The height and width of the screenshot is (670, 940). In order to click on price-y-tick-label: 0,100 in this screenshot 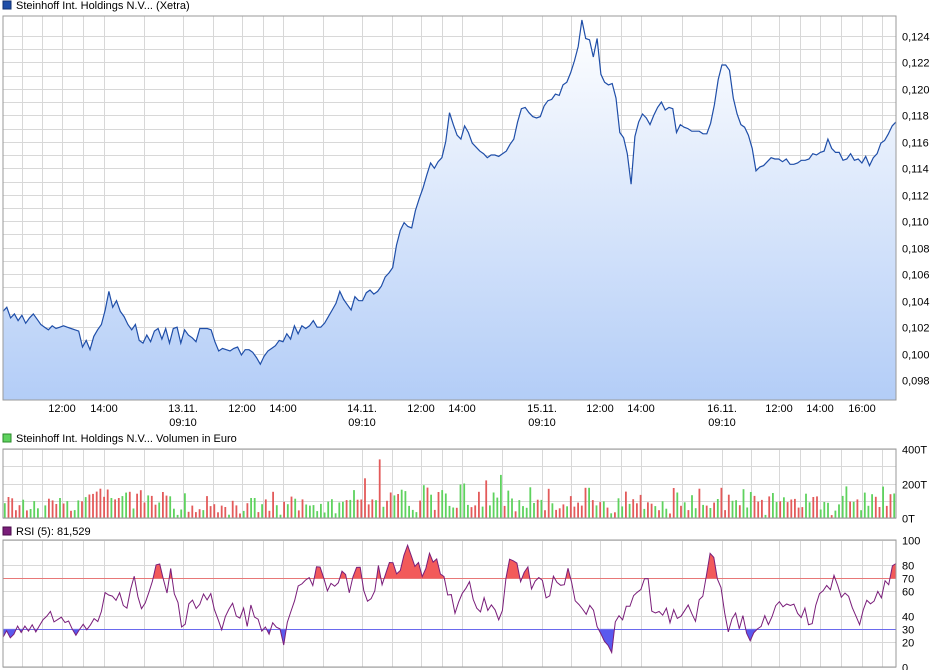, I will do `click(916, 356)`.